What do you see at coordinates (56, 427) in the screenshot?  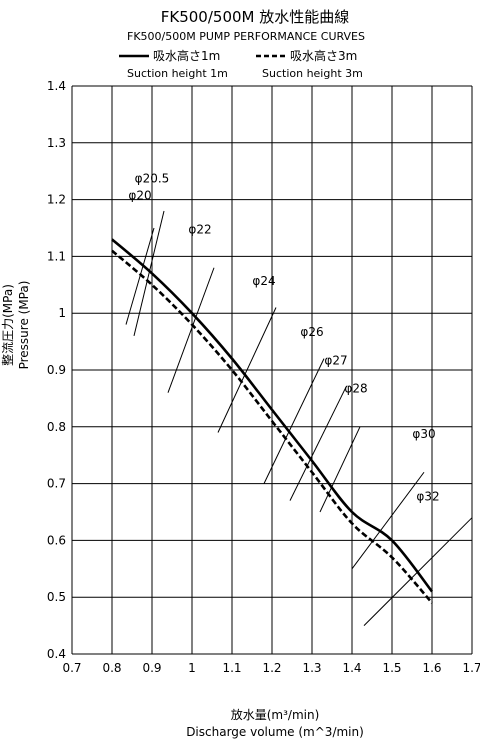 I see `y-tick-label: 0.8` at bounding box center [56, 427].